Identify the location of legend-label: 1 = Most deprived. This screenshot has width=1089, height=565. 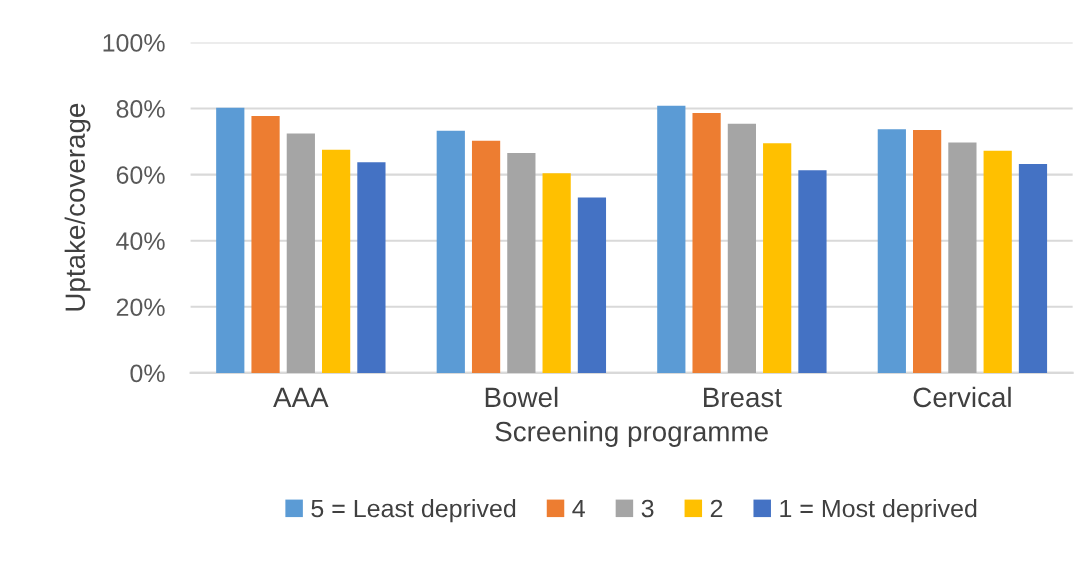
(878, 510).